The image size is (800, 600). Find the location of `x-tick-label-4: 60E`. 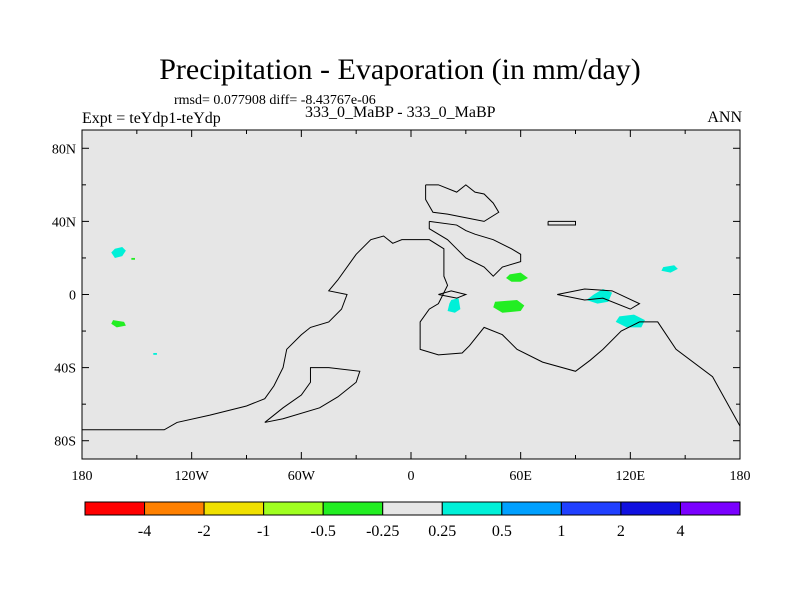

x-tick-label-4: 60E is located at coordinates (520, 476).